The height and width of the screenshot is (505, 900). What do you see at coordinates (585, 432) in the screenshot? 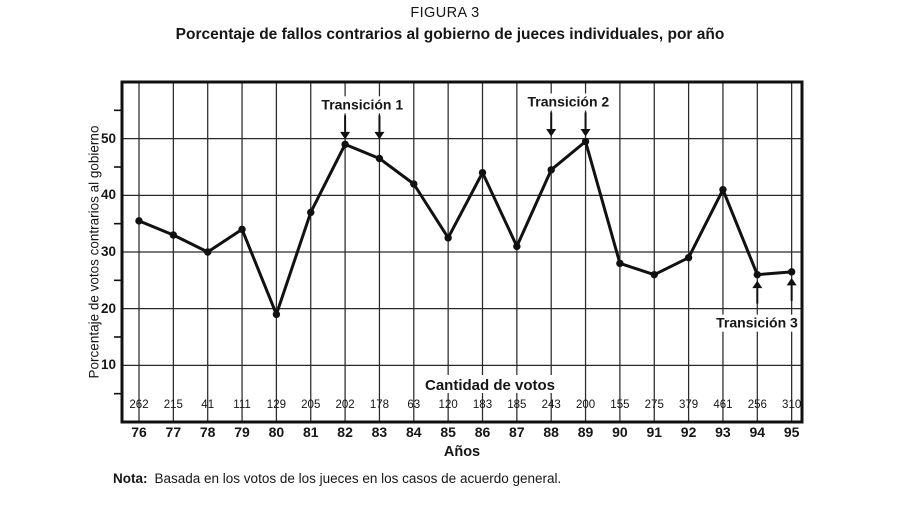
I see `x-tick-label: 89` at bounding box center [585, 432].